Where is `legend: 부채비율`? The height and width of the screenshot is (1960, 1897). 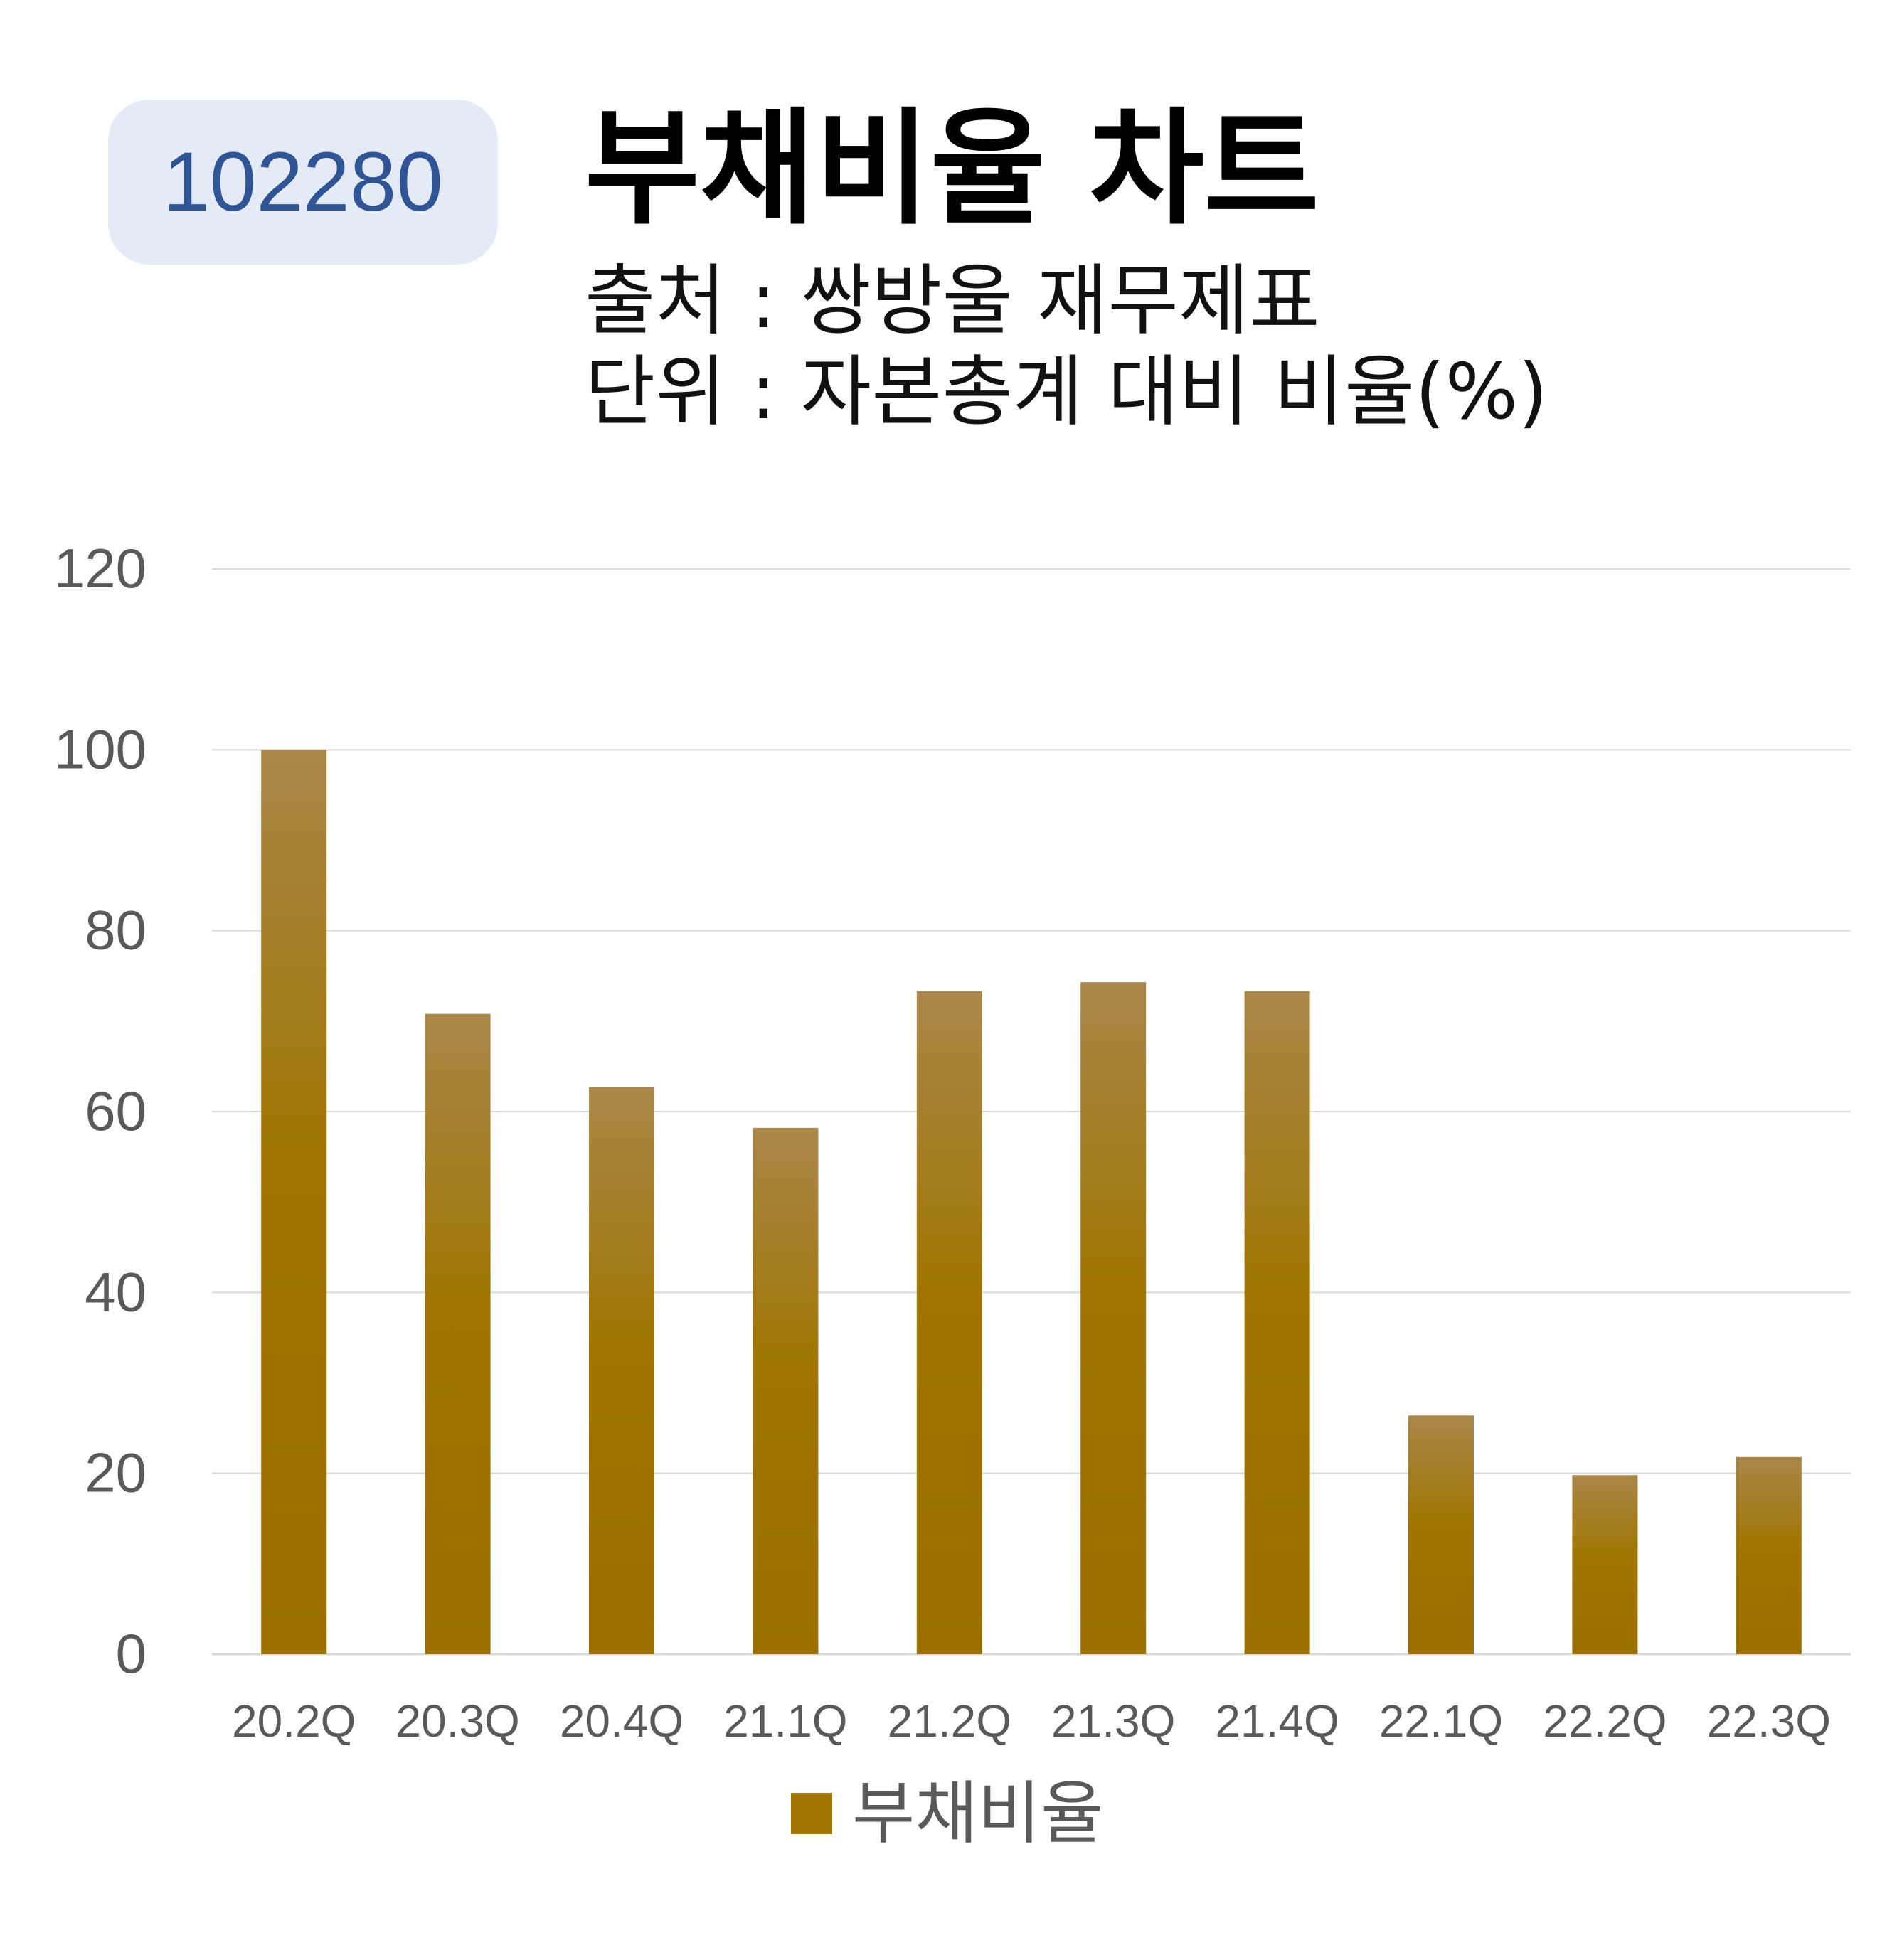 legend: 부채비율 is located at coordinates (947, 1813).